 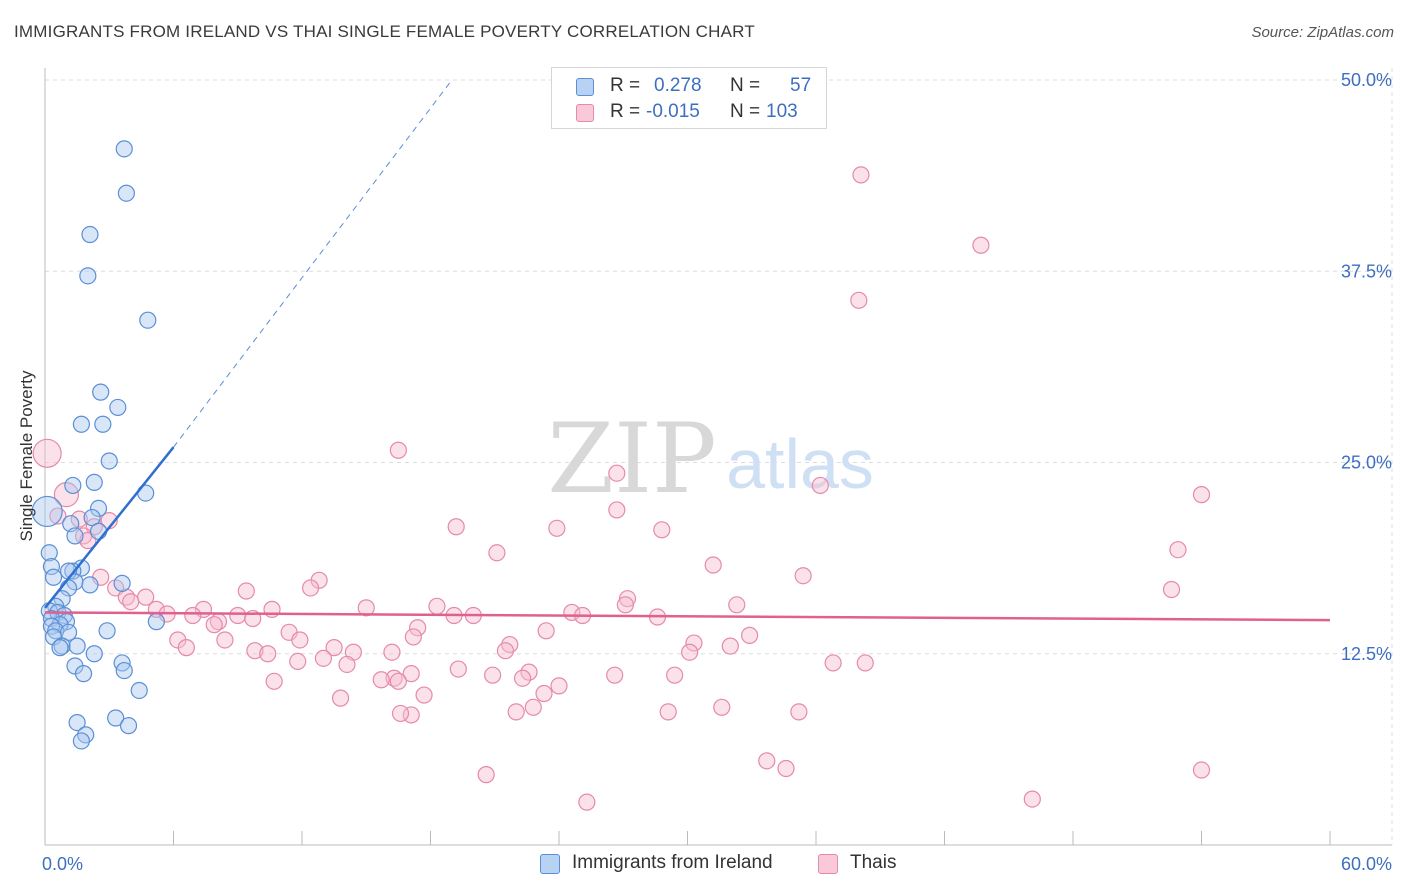 I want to click on legend-label-ireland: Immigrants from Ireland, so click(x=672, y=862).